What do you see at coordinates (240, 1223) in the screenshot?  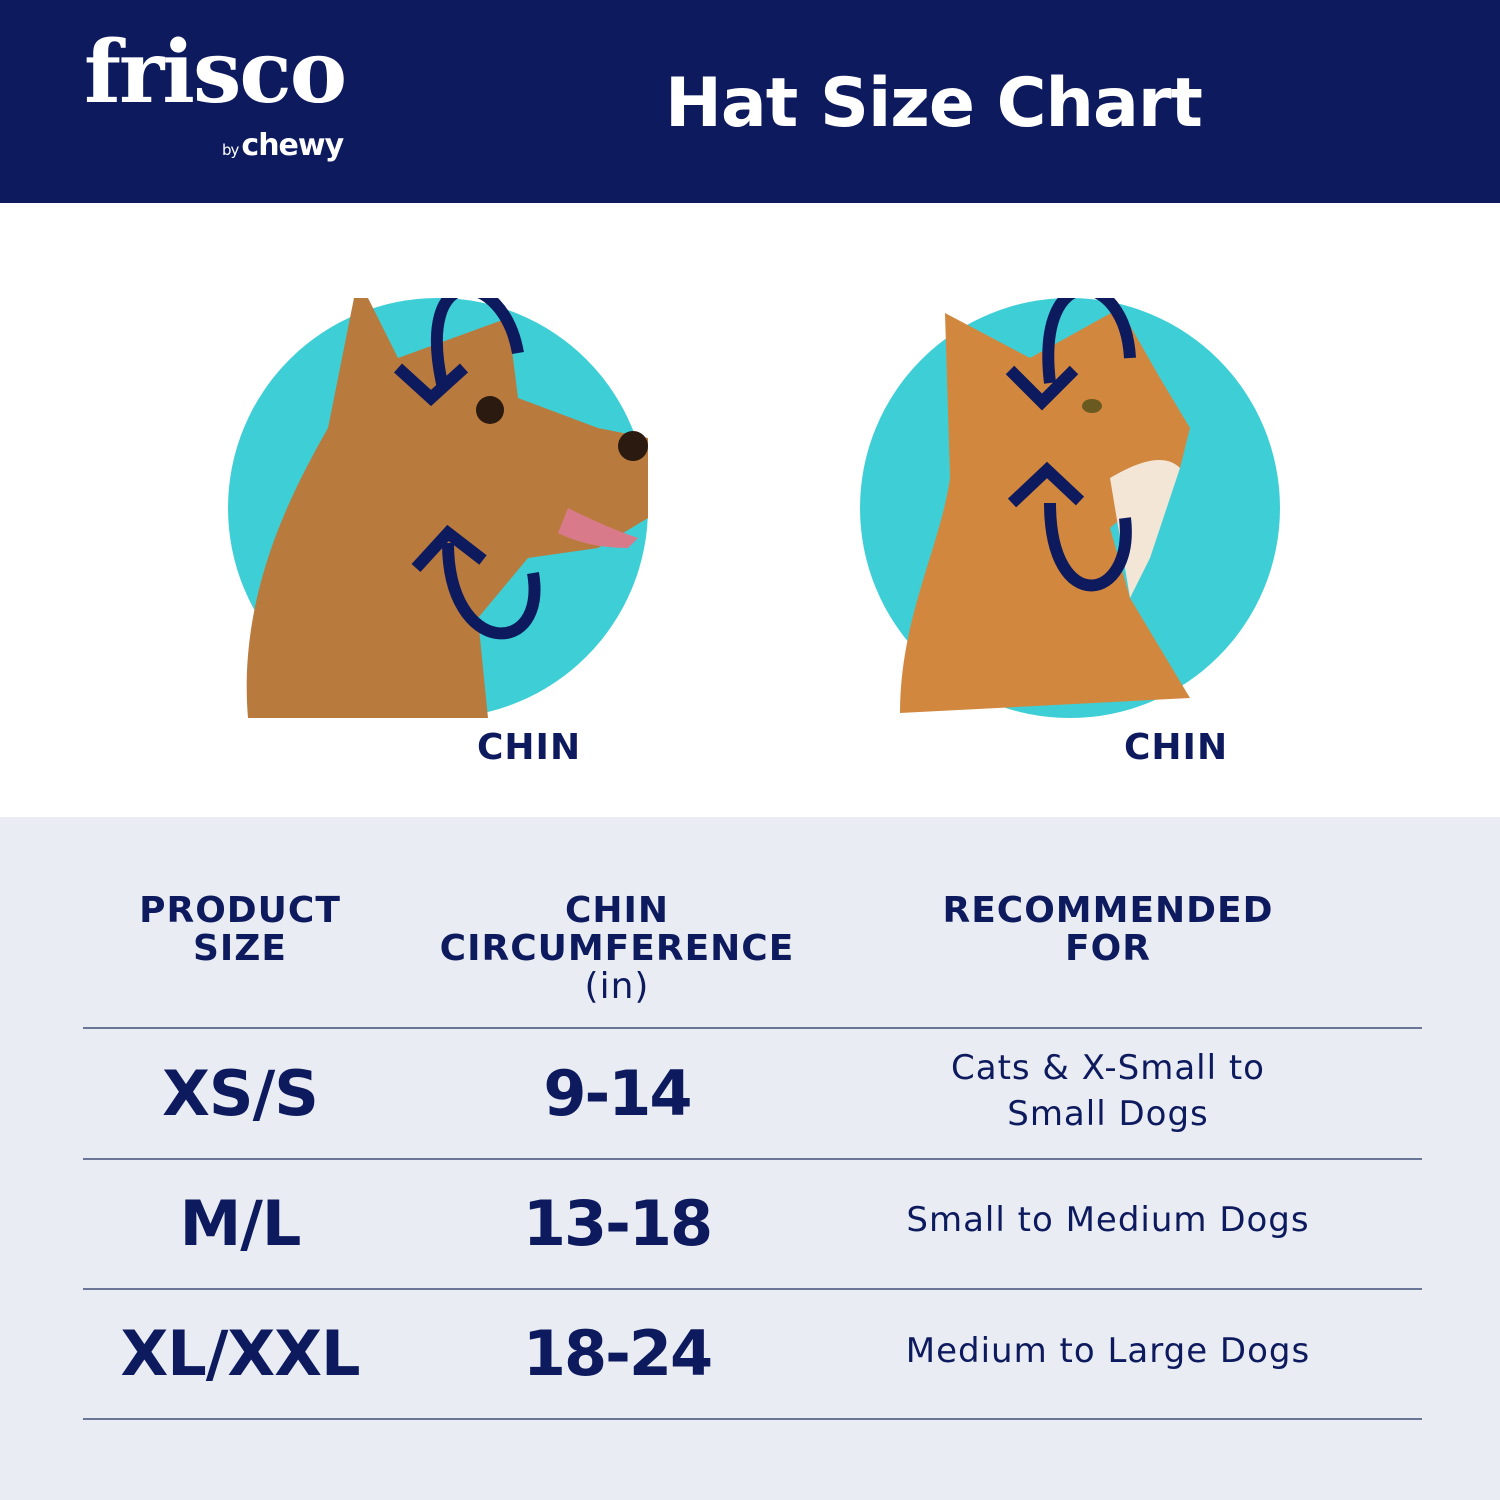 I see `size-cell: M/L` at bounding box center [240, 1223].